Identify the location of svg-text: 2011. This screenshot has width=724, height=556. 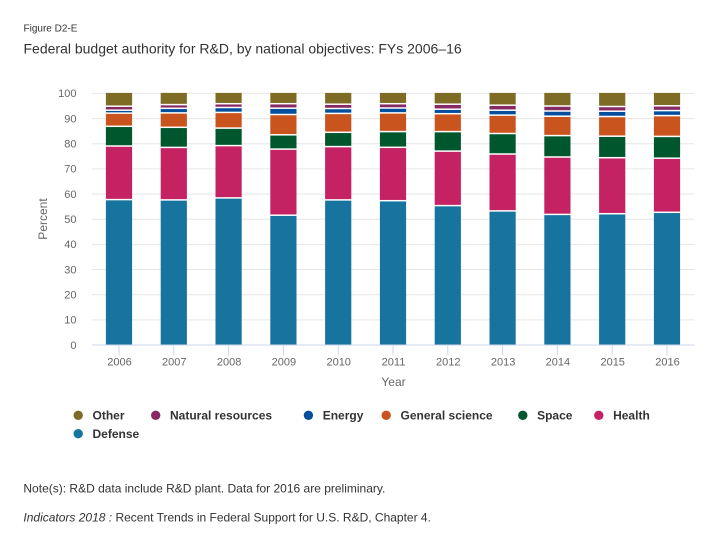
(394, 363).